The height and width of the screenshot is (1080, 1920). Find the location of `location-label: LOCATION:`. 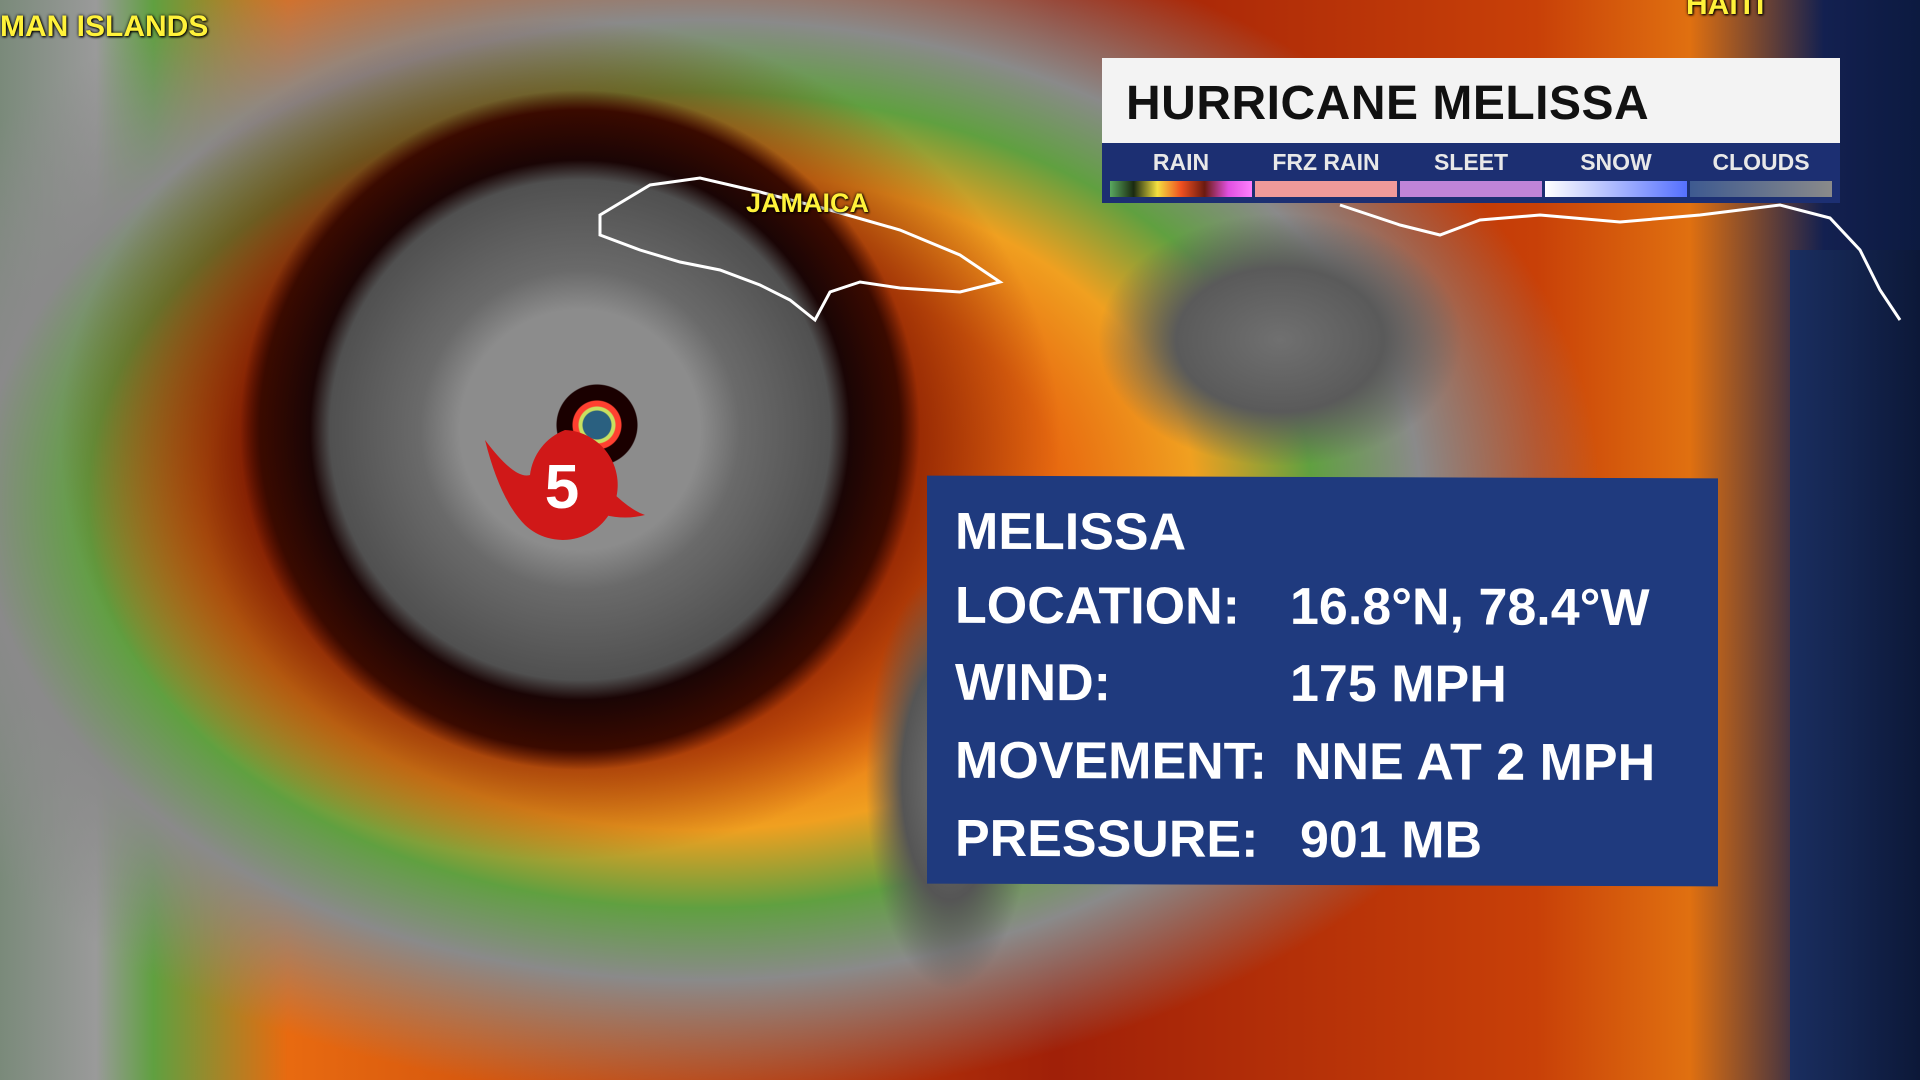

location-label: LOCATION: is located at coordinates (1097, 606).